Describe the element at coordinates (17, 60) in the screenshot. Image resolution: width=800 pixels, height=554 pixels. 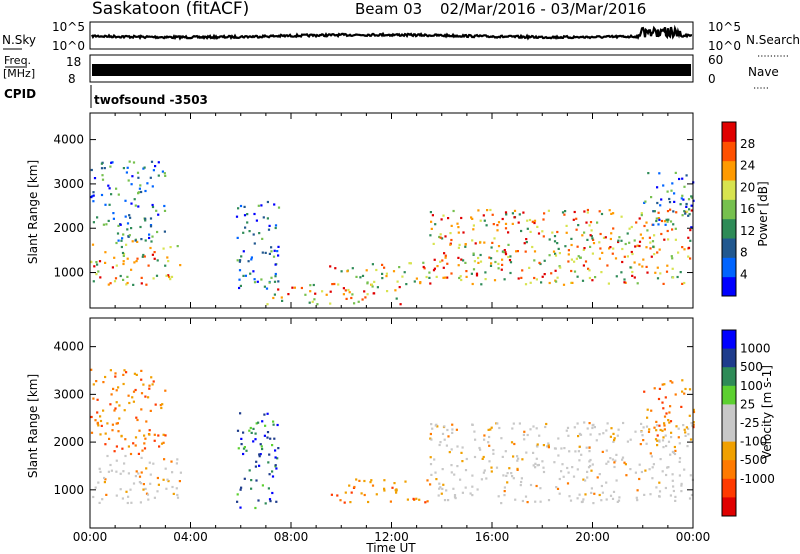
I see `freq-left-label: Freq.` at that location.